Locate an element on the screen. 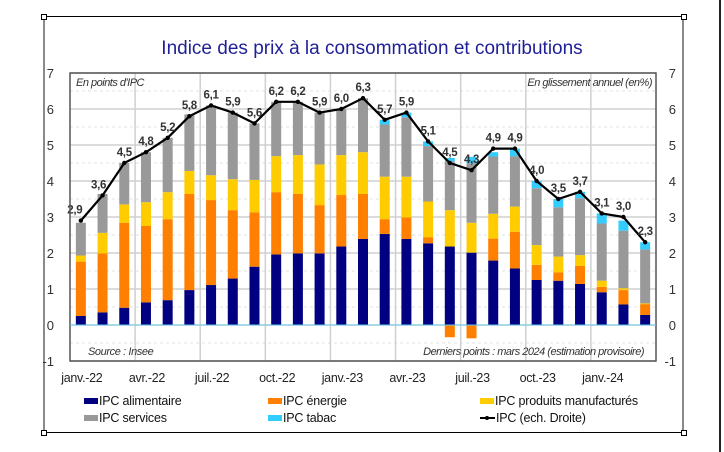  y2-axis-tick-label: 7 is located at coordinates (672, 73).